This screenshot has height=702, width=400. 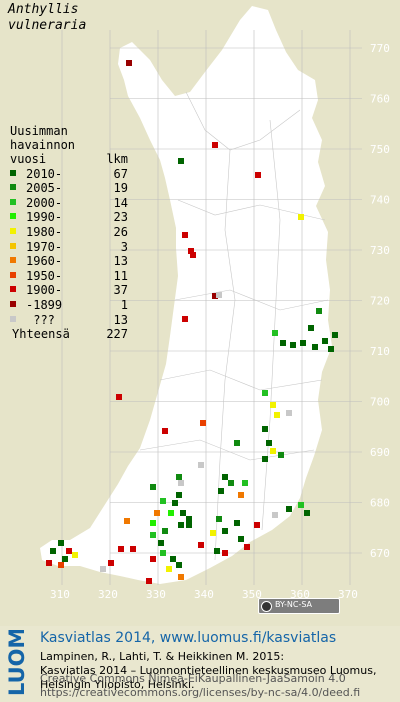 What do you see at coordinates (44, 275) in the screenshot?
I see `legend-label: 1950-` at bounding box center [44, 275].